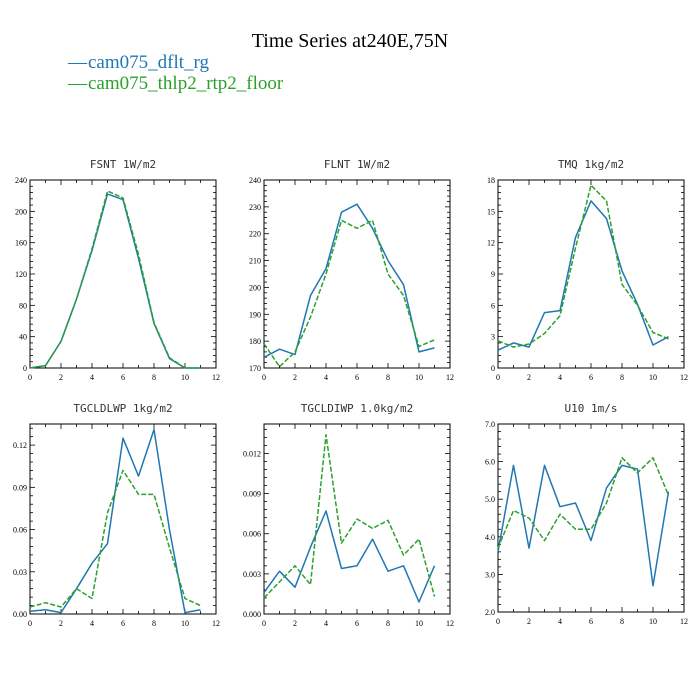  What do you see at coordinates (21, 274) in the screenshot?
I see `y-tick-label: 120` at bounding box center [21, 274].